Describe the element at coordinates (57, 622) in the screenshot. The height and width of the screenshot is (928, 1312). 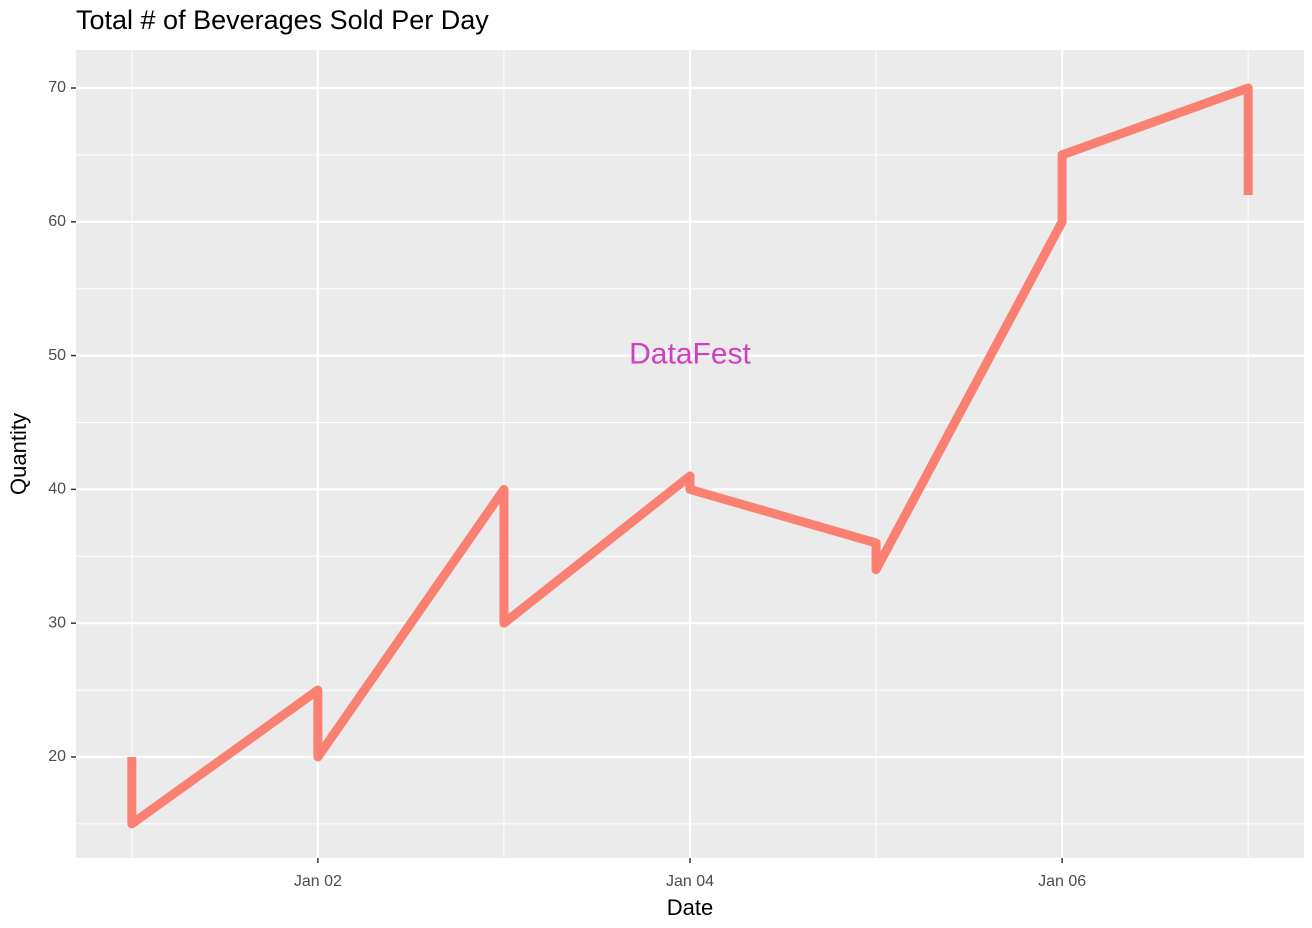
I see `y-tick-label: 30` at that location.